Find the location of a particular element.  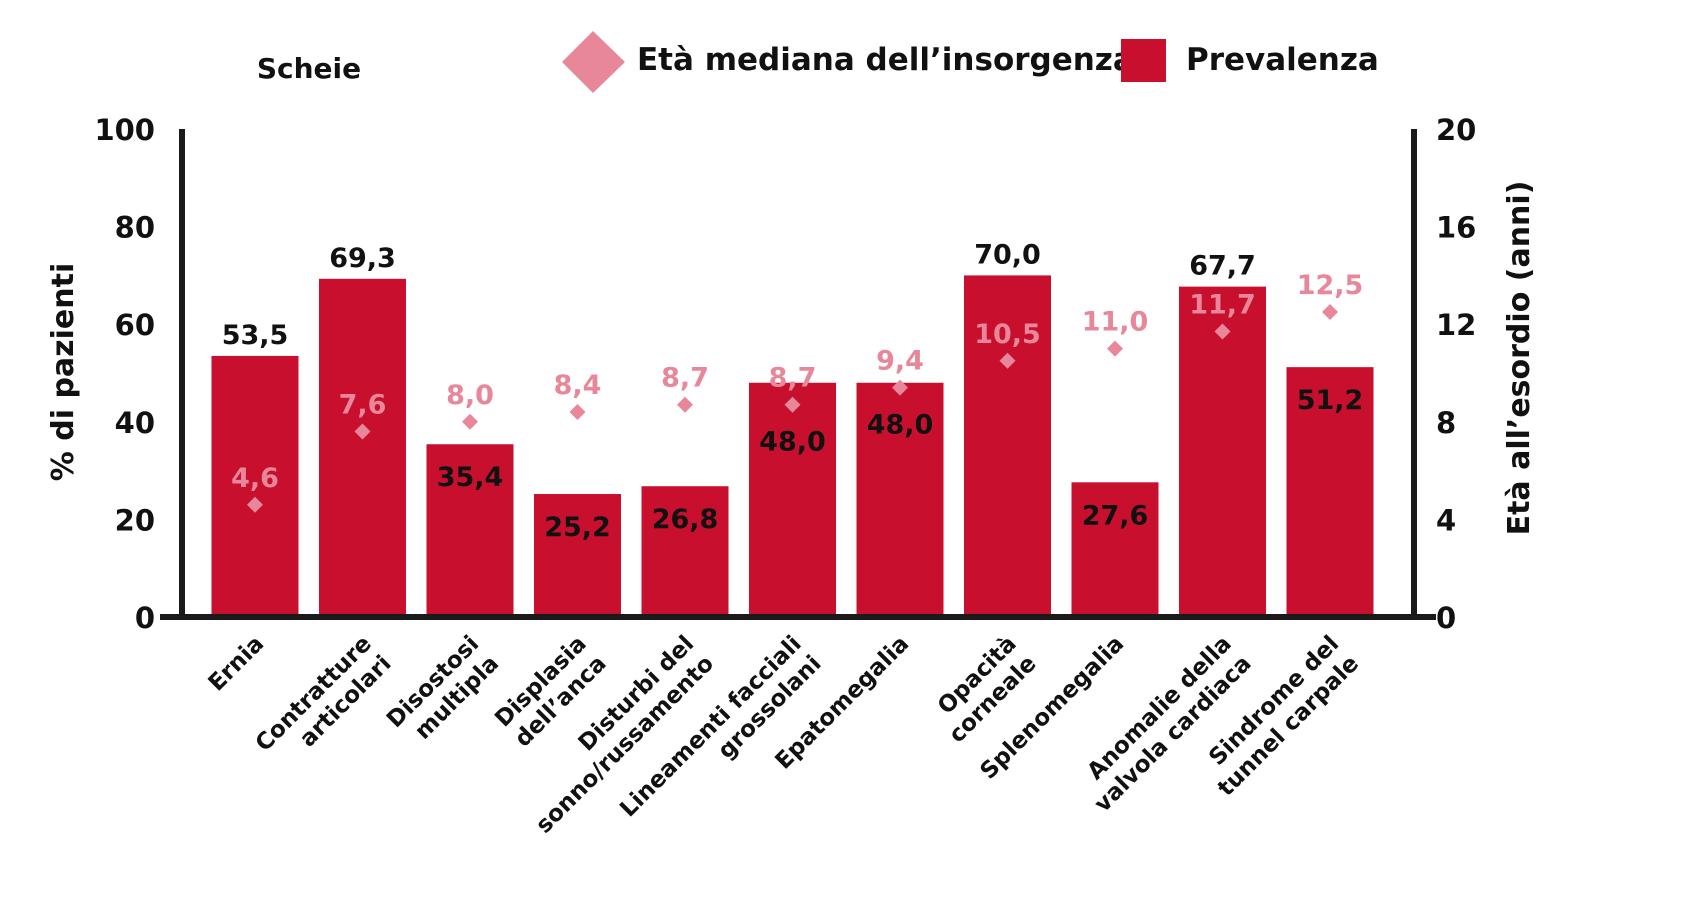

age-value-label: 7,6 is located at coordinates (363, 405).